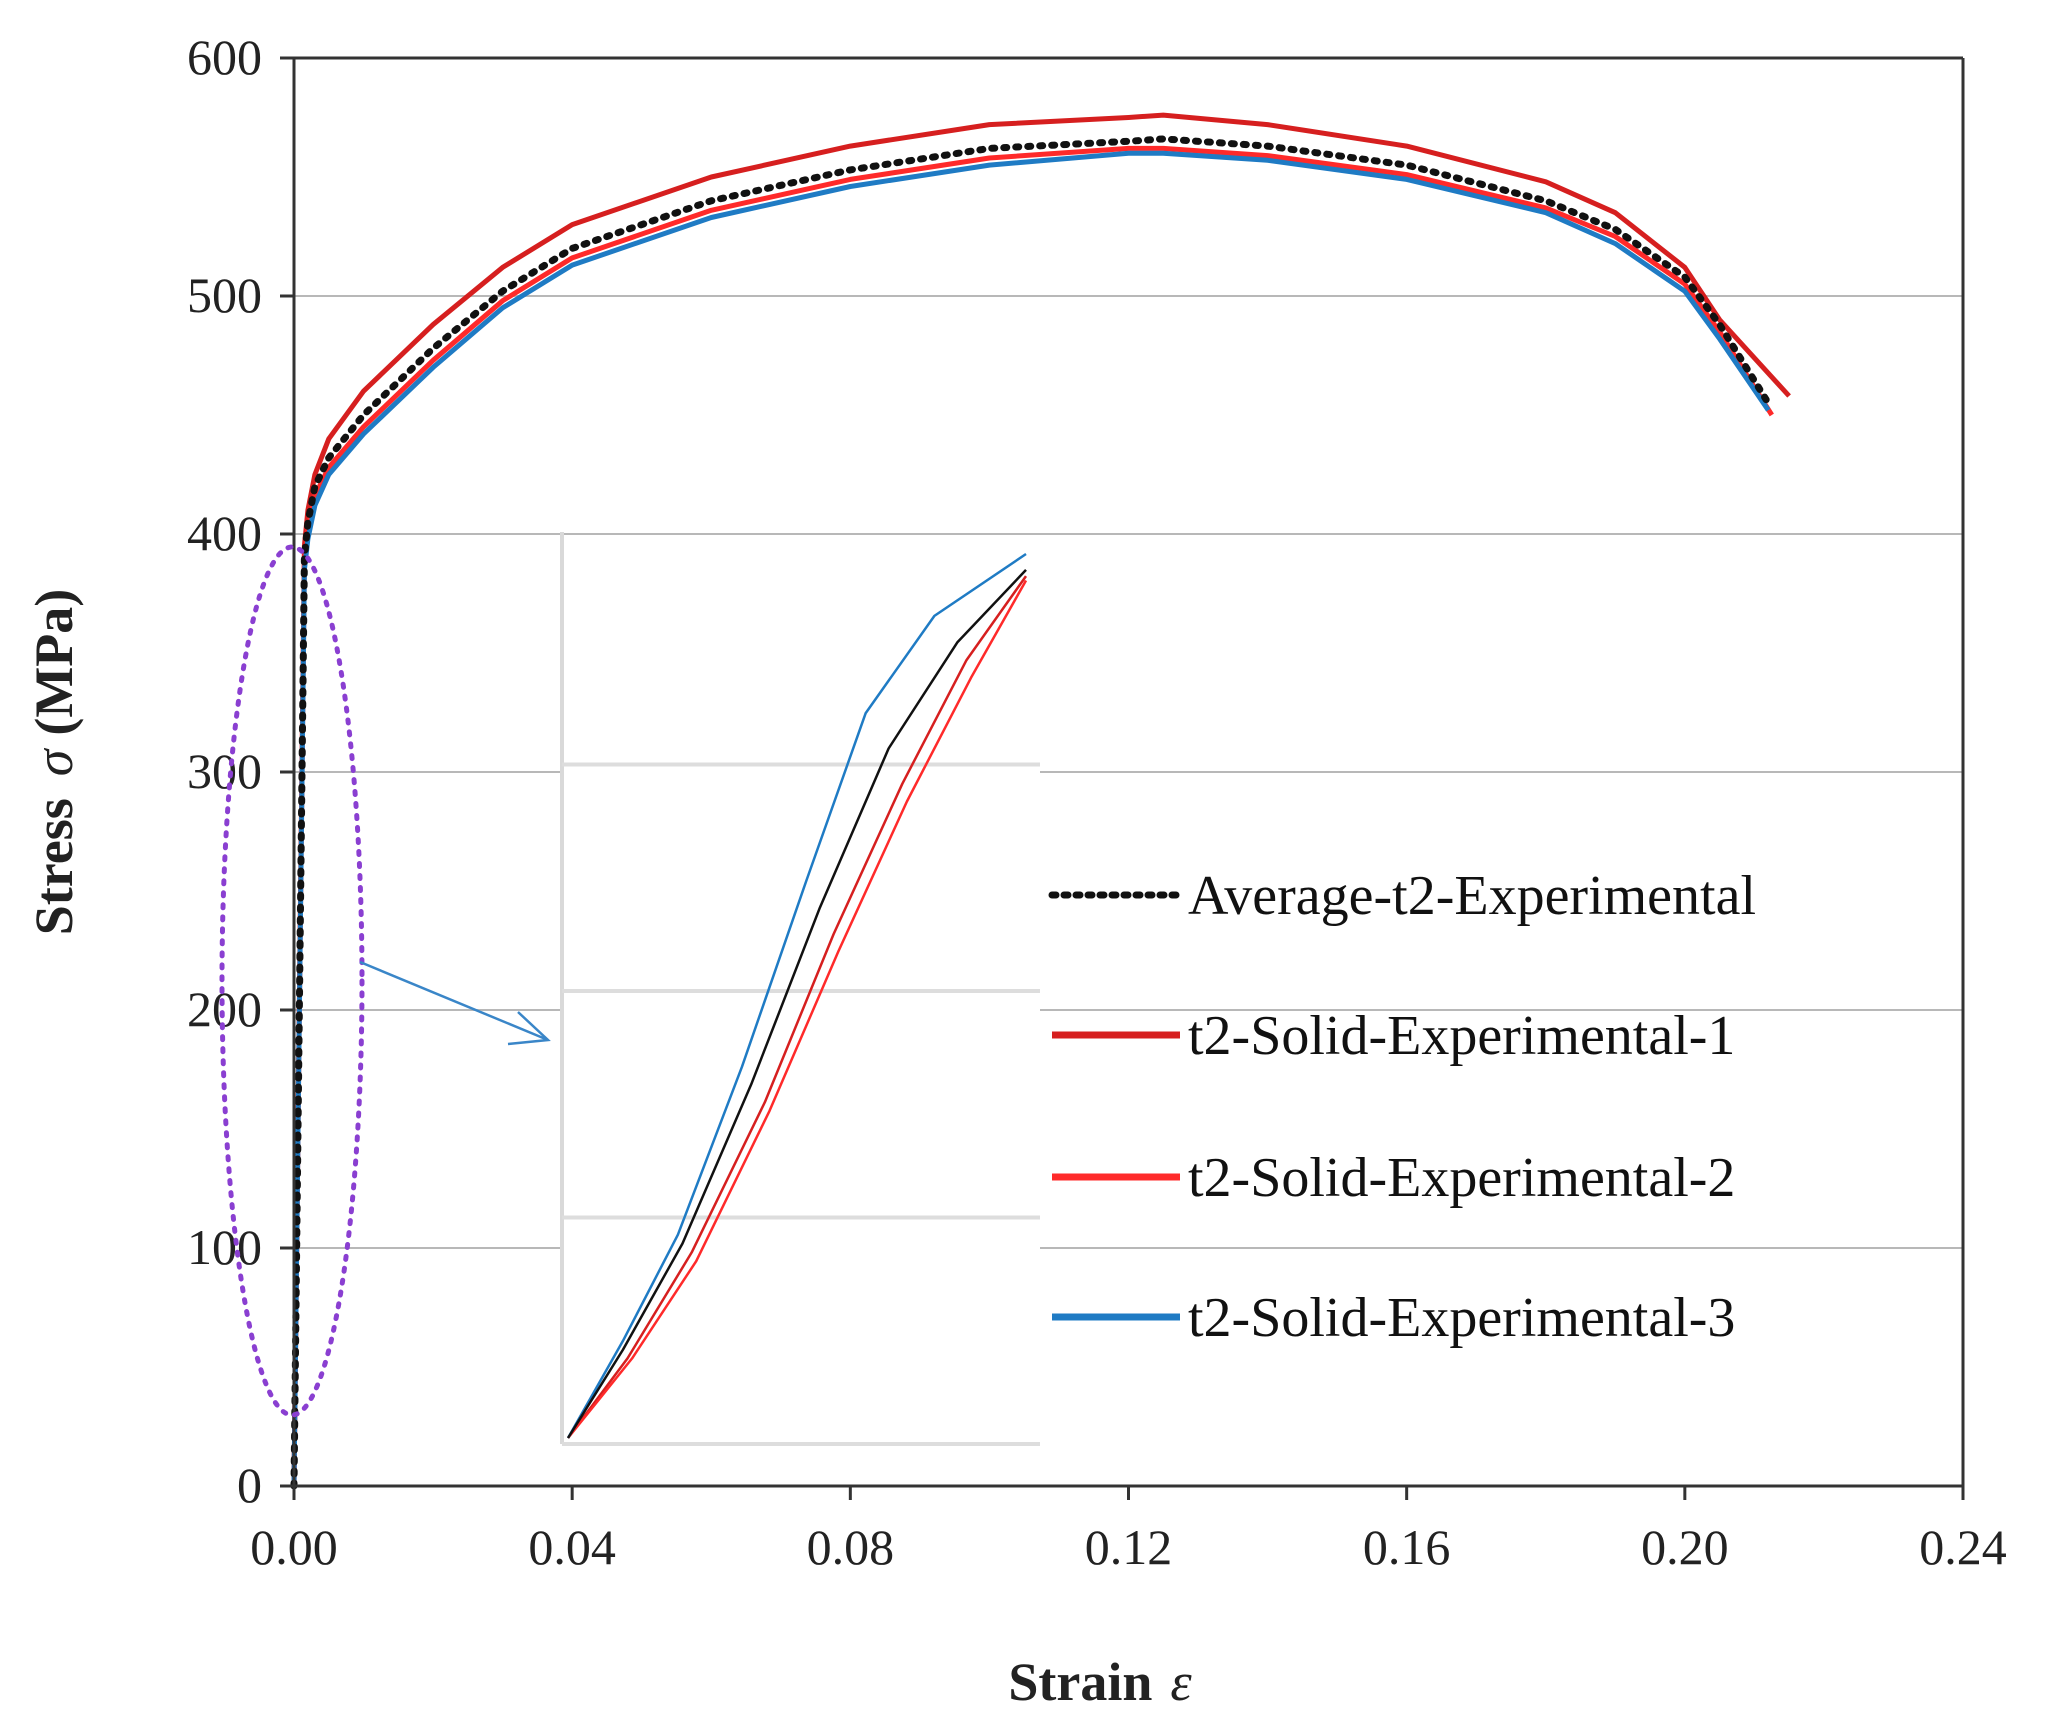  I want to click on legend-label-solid-1: t2-Solid-Experimental-1, so click(1461, 1036).